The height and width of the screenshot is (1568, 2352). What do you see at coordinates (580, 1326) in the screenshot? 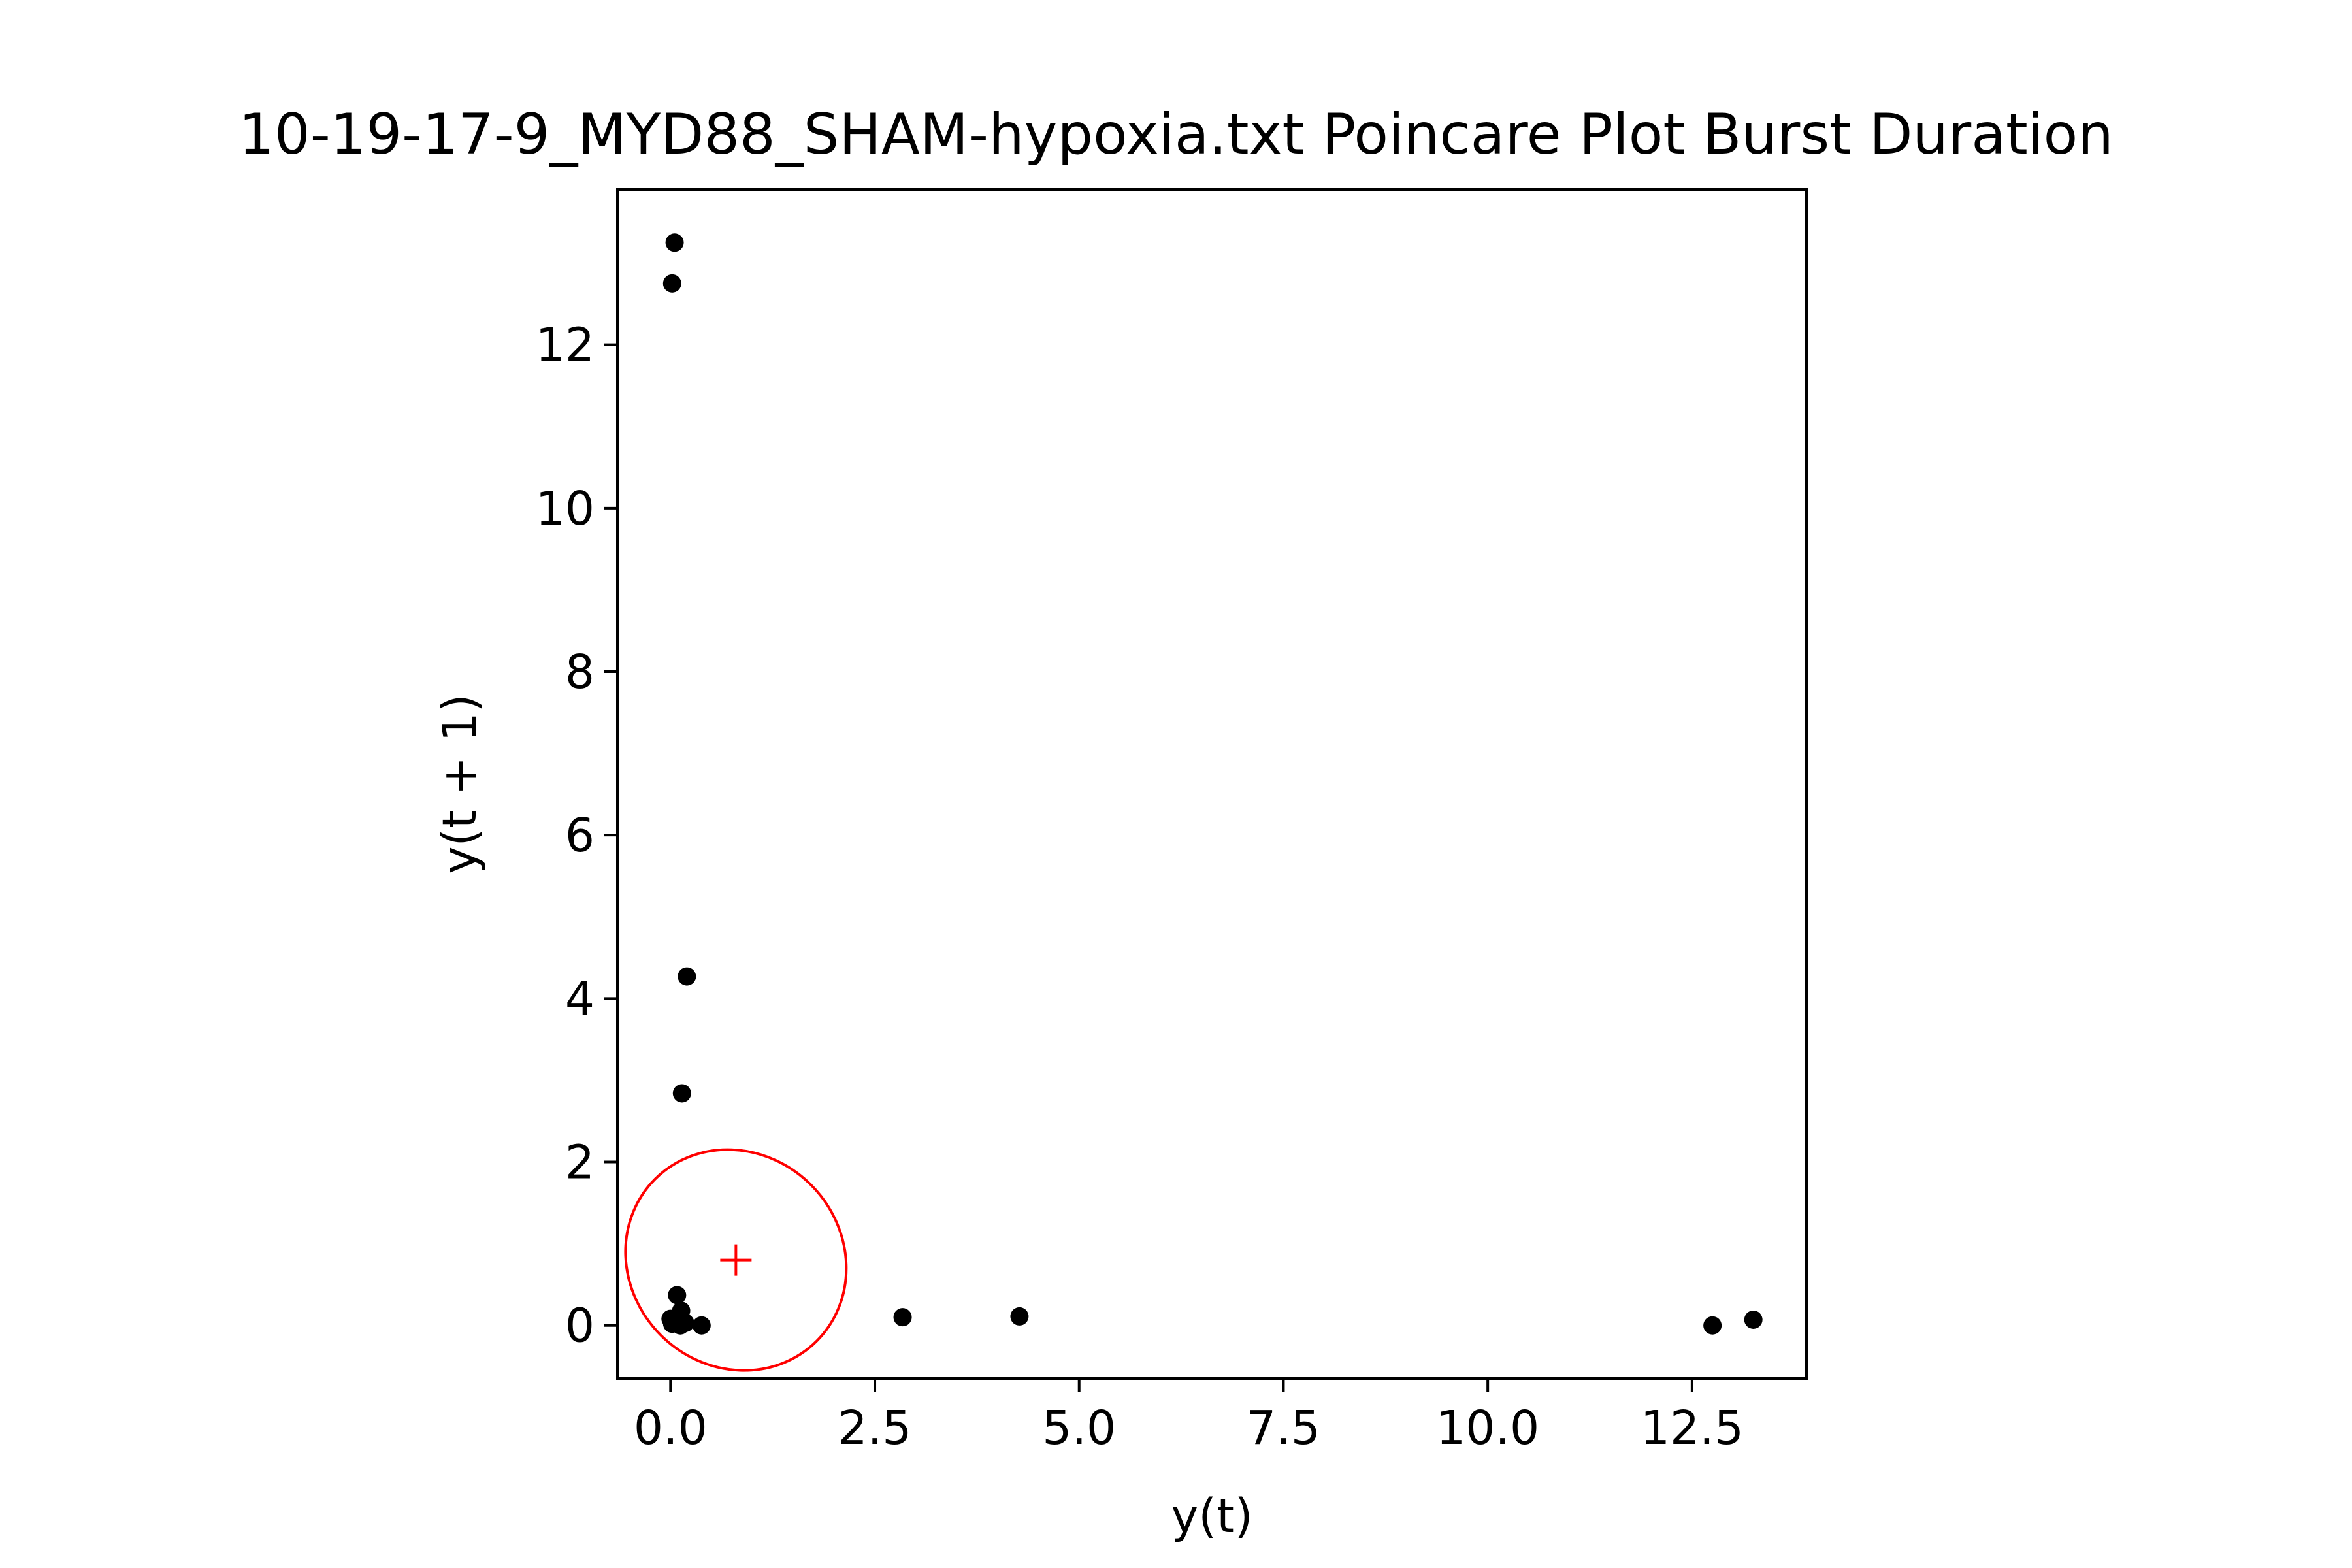
I see `y-tick-label: 0` at bounding box center [580, 1326].